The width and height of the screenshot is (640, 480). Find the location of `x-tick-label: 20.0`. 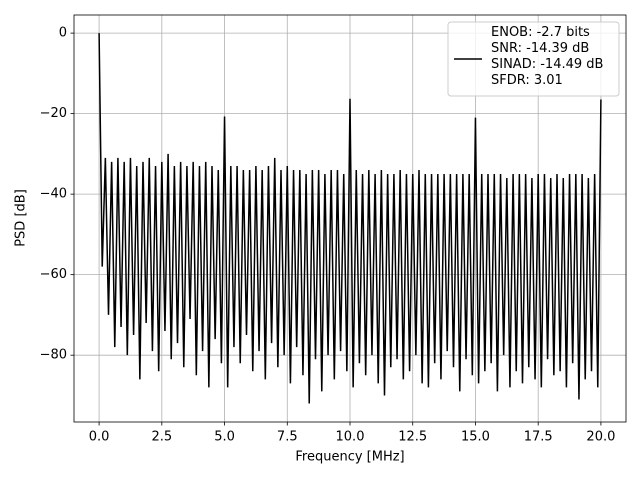

x-tick-label: 20.0 is located at coordinates (600, 437).